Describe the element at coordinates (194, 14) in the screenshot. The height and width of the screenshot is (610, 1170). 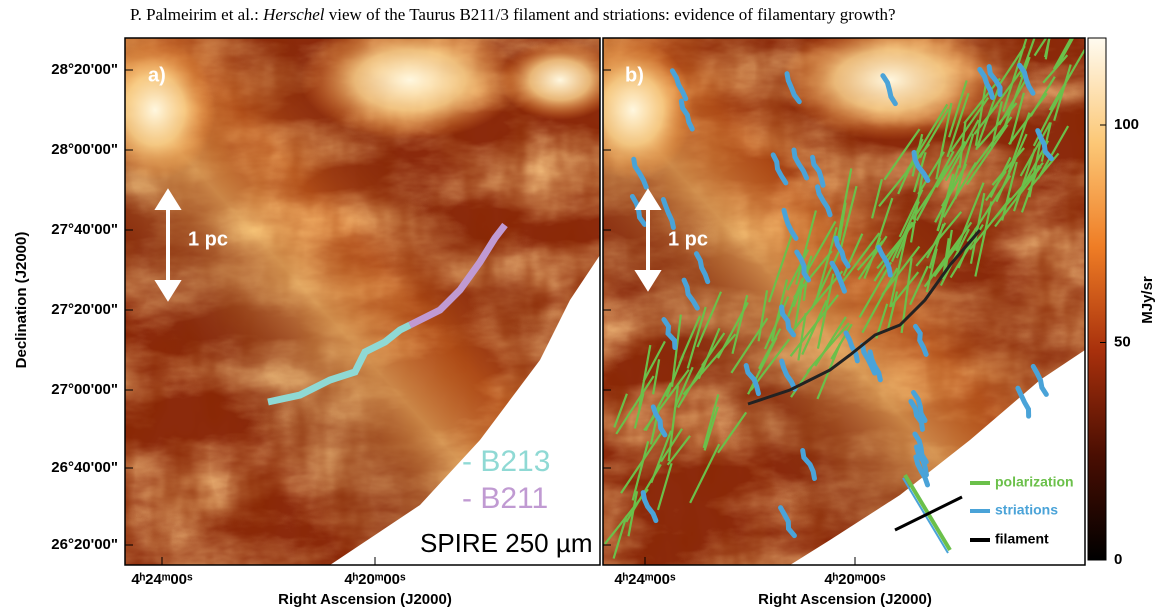
I see `header-authors: P. Palmeirim et al.:` at that location.